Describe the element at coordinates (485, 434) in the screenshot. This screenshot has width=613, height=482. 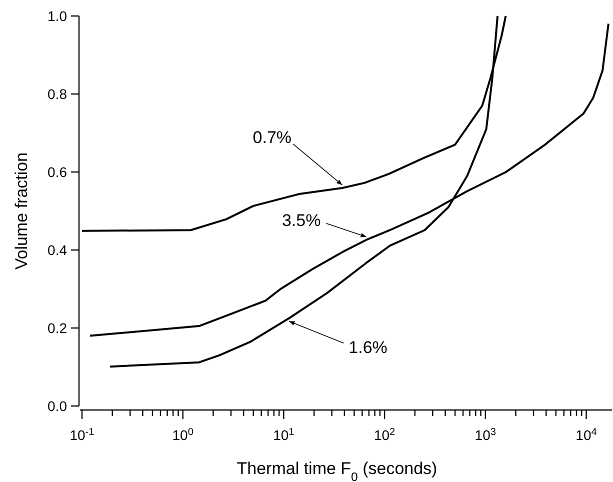
I see `x-tick-label: 10$^{3}$` at that location.